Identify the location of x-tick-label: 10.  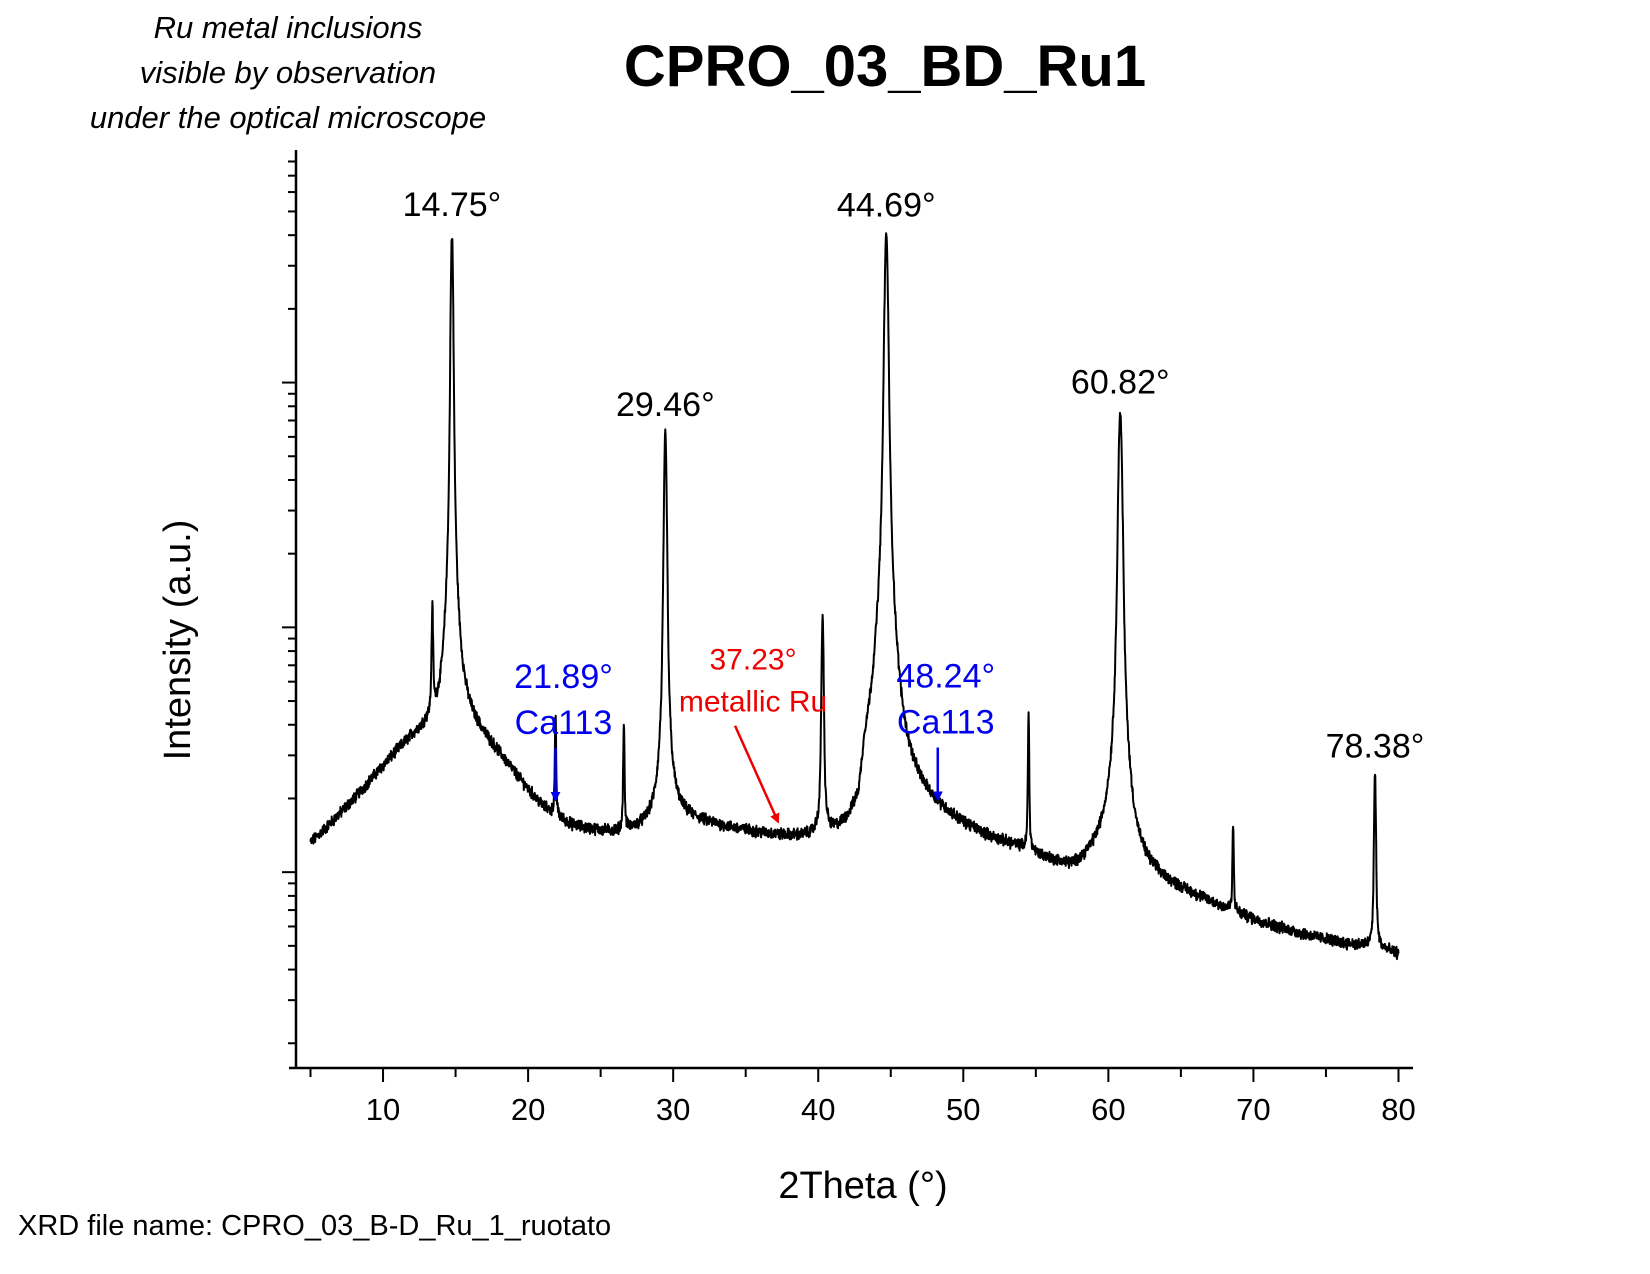
(383, 1109).